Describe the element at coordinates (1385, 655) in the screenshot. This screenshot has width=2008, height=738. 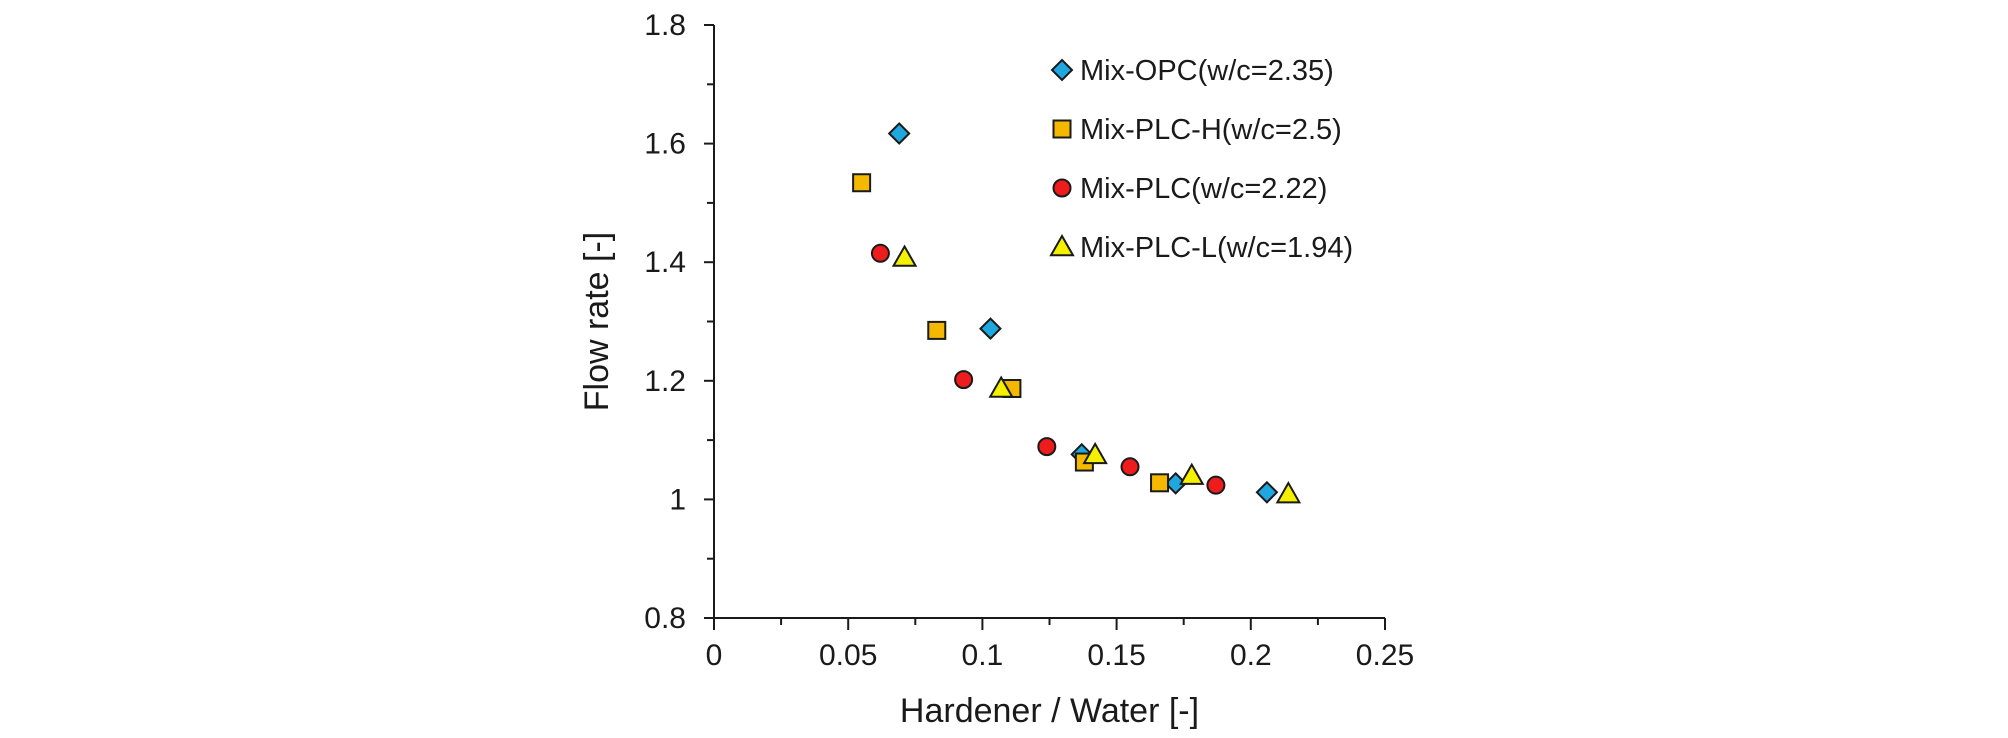
I see `x-tick-label: 0.25` at that location.